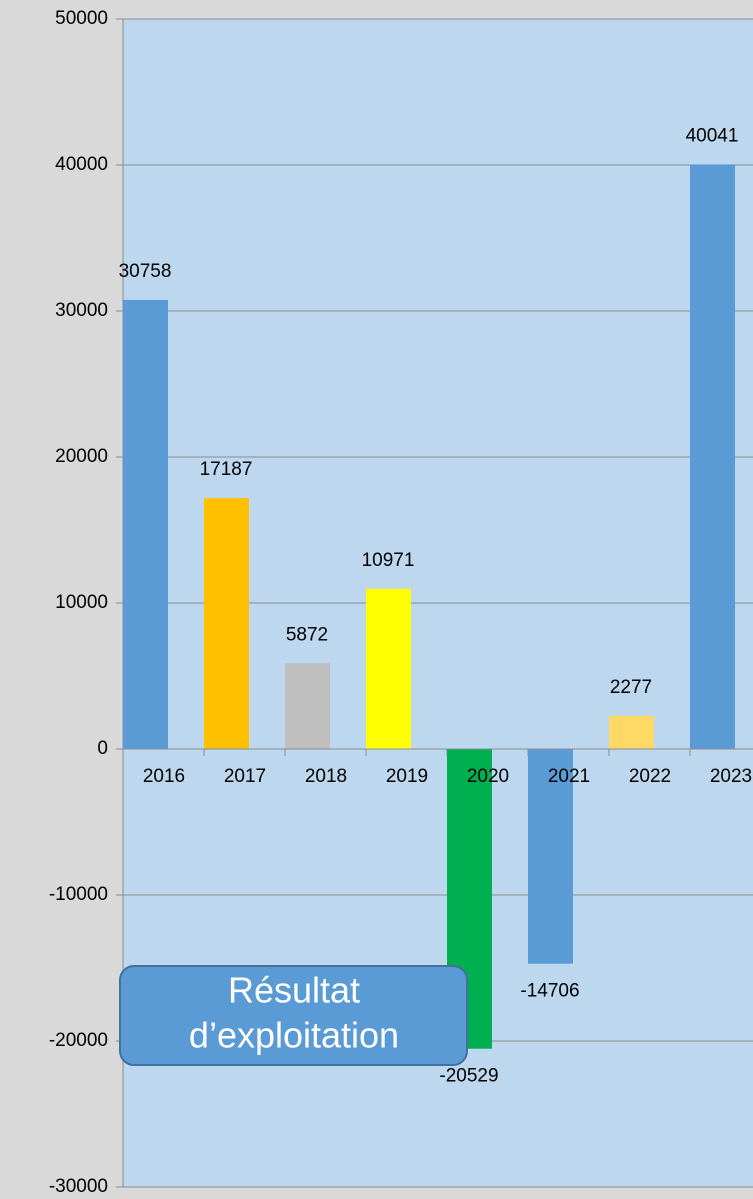 Image resolution: width=753 pixels, height=1199 pixels. I want to click on y-tick-label: 40000, so click(81, 164).